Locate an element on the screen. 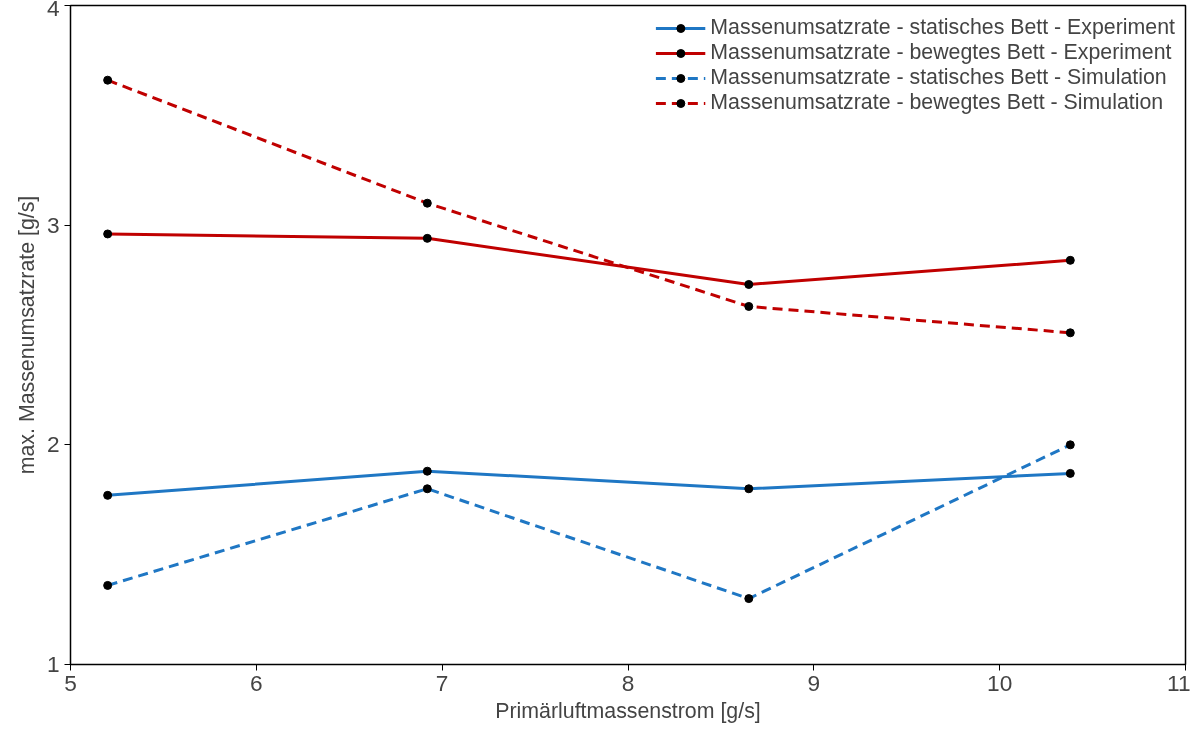 This screenshot has width=1195, height=731. x-tick-label: 5 is located at coordinates (70, 682).